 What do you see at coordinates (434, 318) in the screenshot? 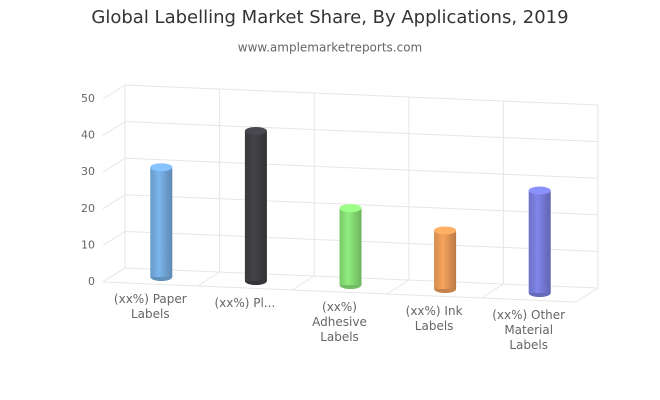
I see `x-tick-label: (xx%) Ink Labels` at bounding box center [434, 318].